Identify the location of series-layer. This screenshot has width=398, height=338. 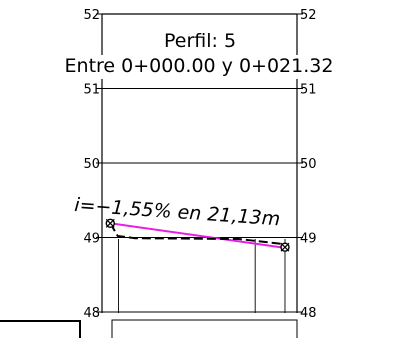
(197, 235).